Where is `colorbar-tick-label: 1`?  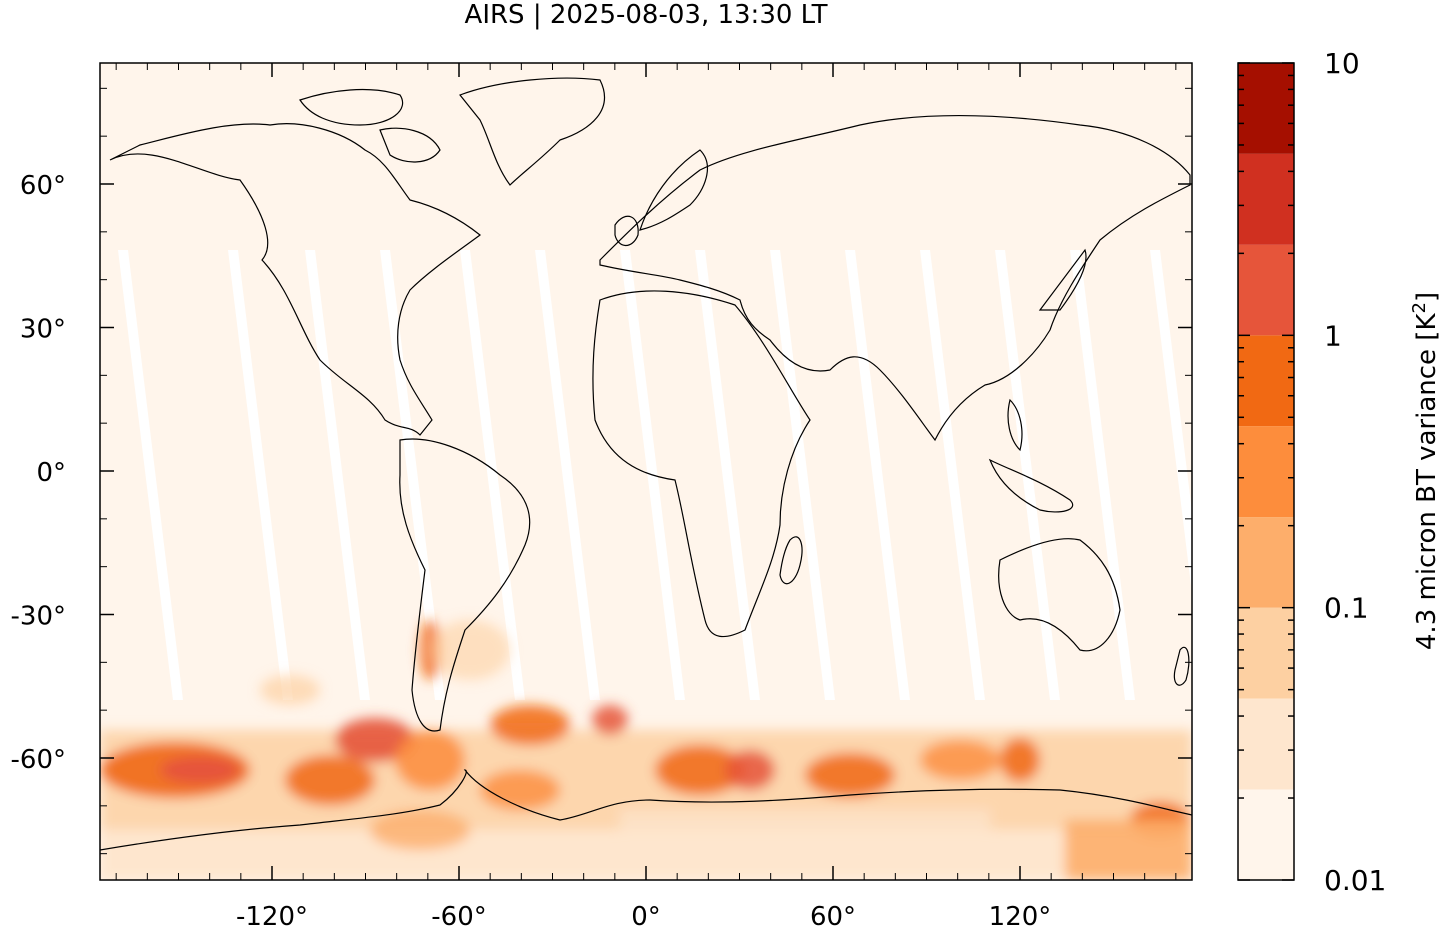 colorbar-tick-label: 1 is located at coordinates (1333, 335).